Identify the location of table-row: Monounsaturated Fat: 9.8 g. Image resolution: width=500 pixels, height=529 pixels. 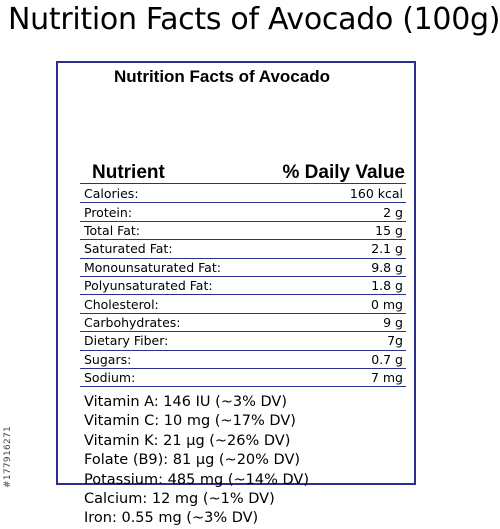
(243, 266).